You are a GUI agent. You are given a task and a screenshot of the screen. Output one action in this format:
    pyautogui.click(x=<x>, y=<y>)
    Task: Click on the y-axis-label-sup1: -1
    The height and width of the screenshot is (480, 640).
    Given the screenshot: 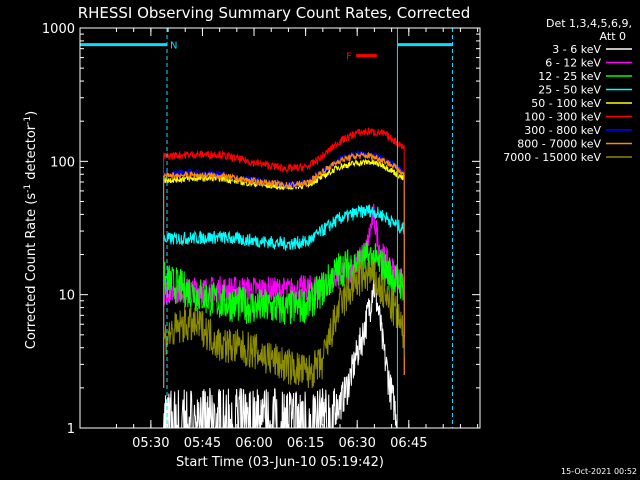 What is the action you would take?
    pyautogui.click(x=28, y=188)
    